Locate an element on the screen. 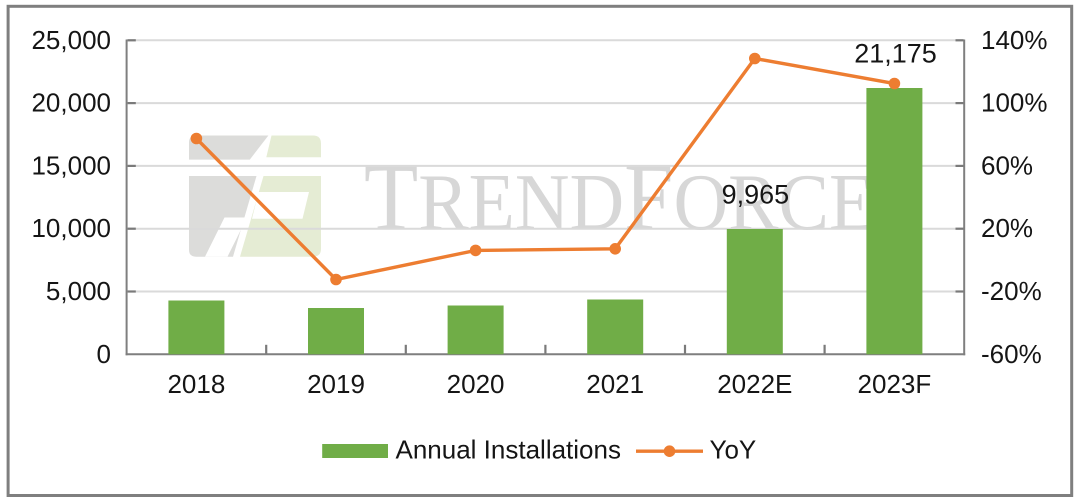  svg-text: 2021 is located at coordinates (615, 384).